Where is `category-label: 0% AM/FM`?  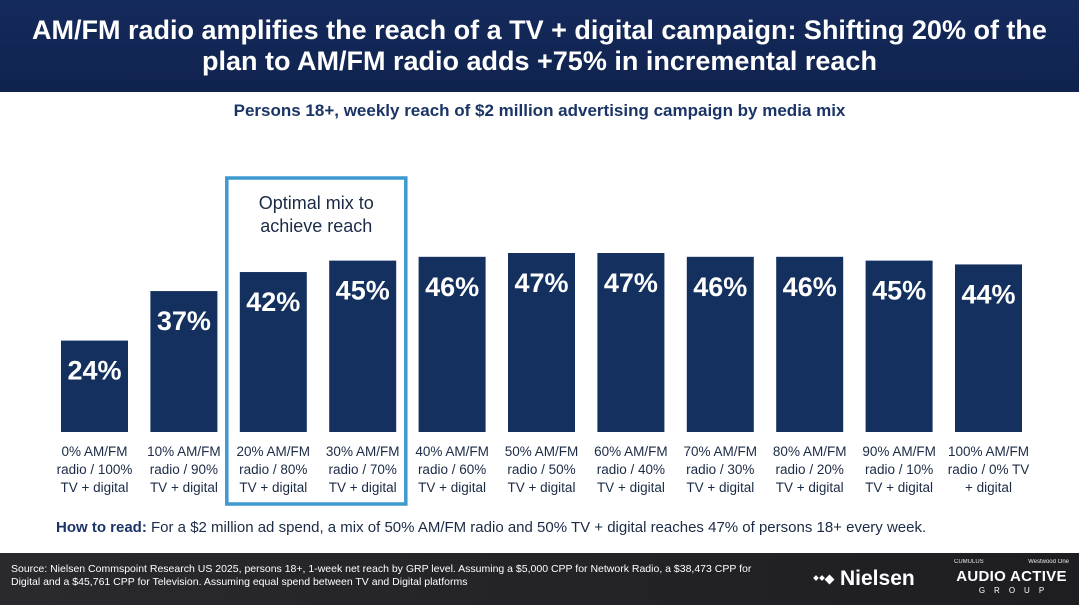 category-label: 0% AM/FM is located at coordinates (94, 451).